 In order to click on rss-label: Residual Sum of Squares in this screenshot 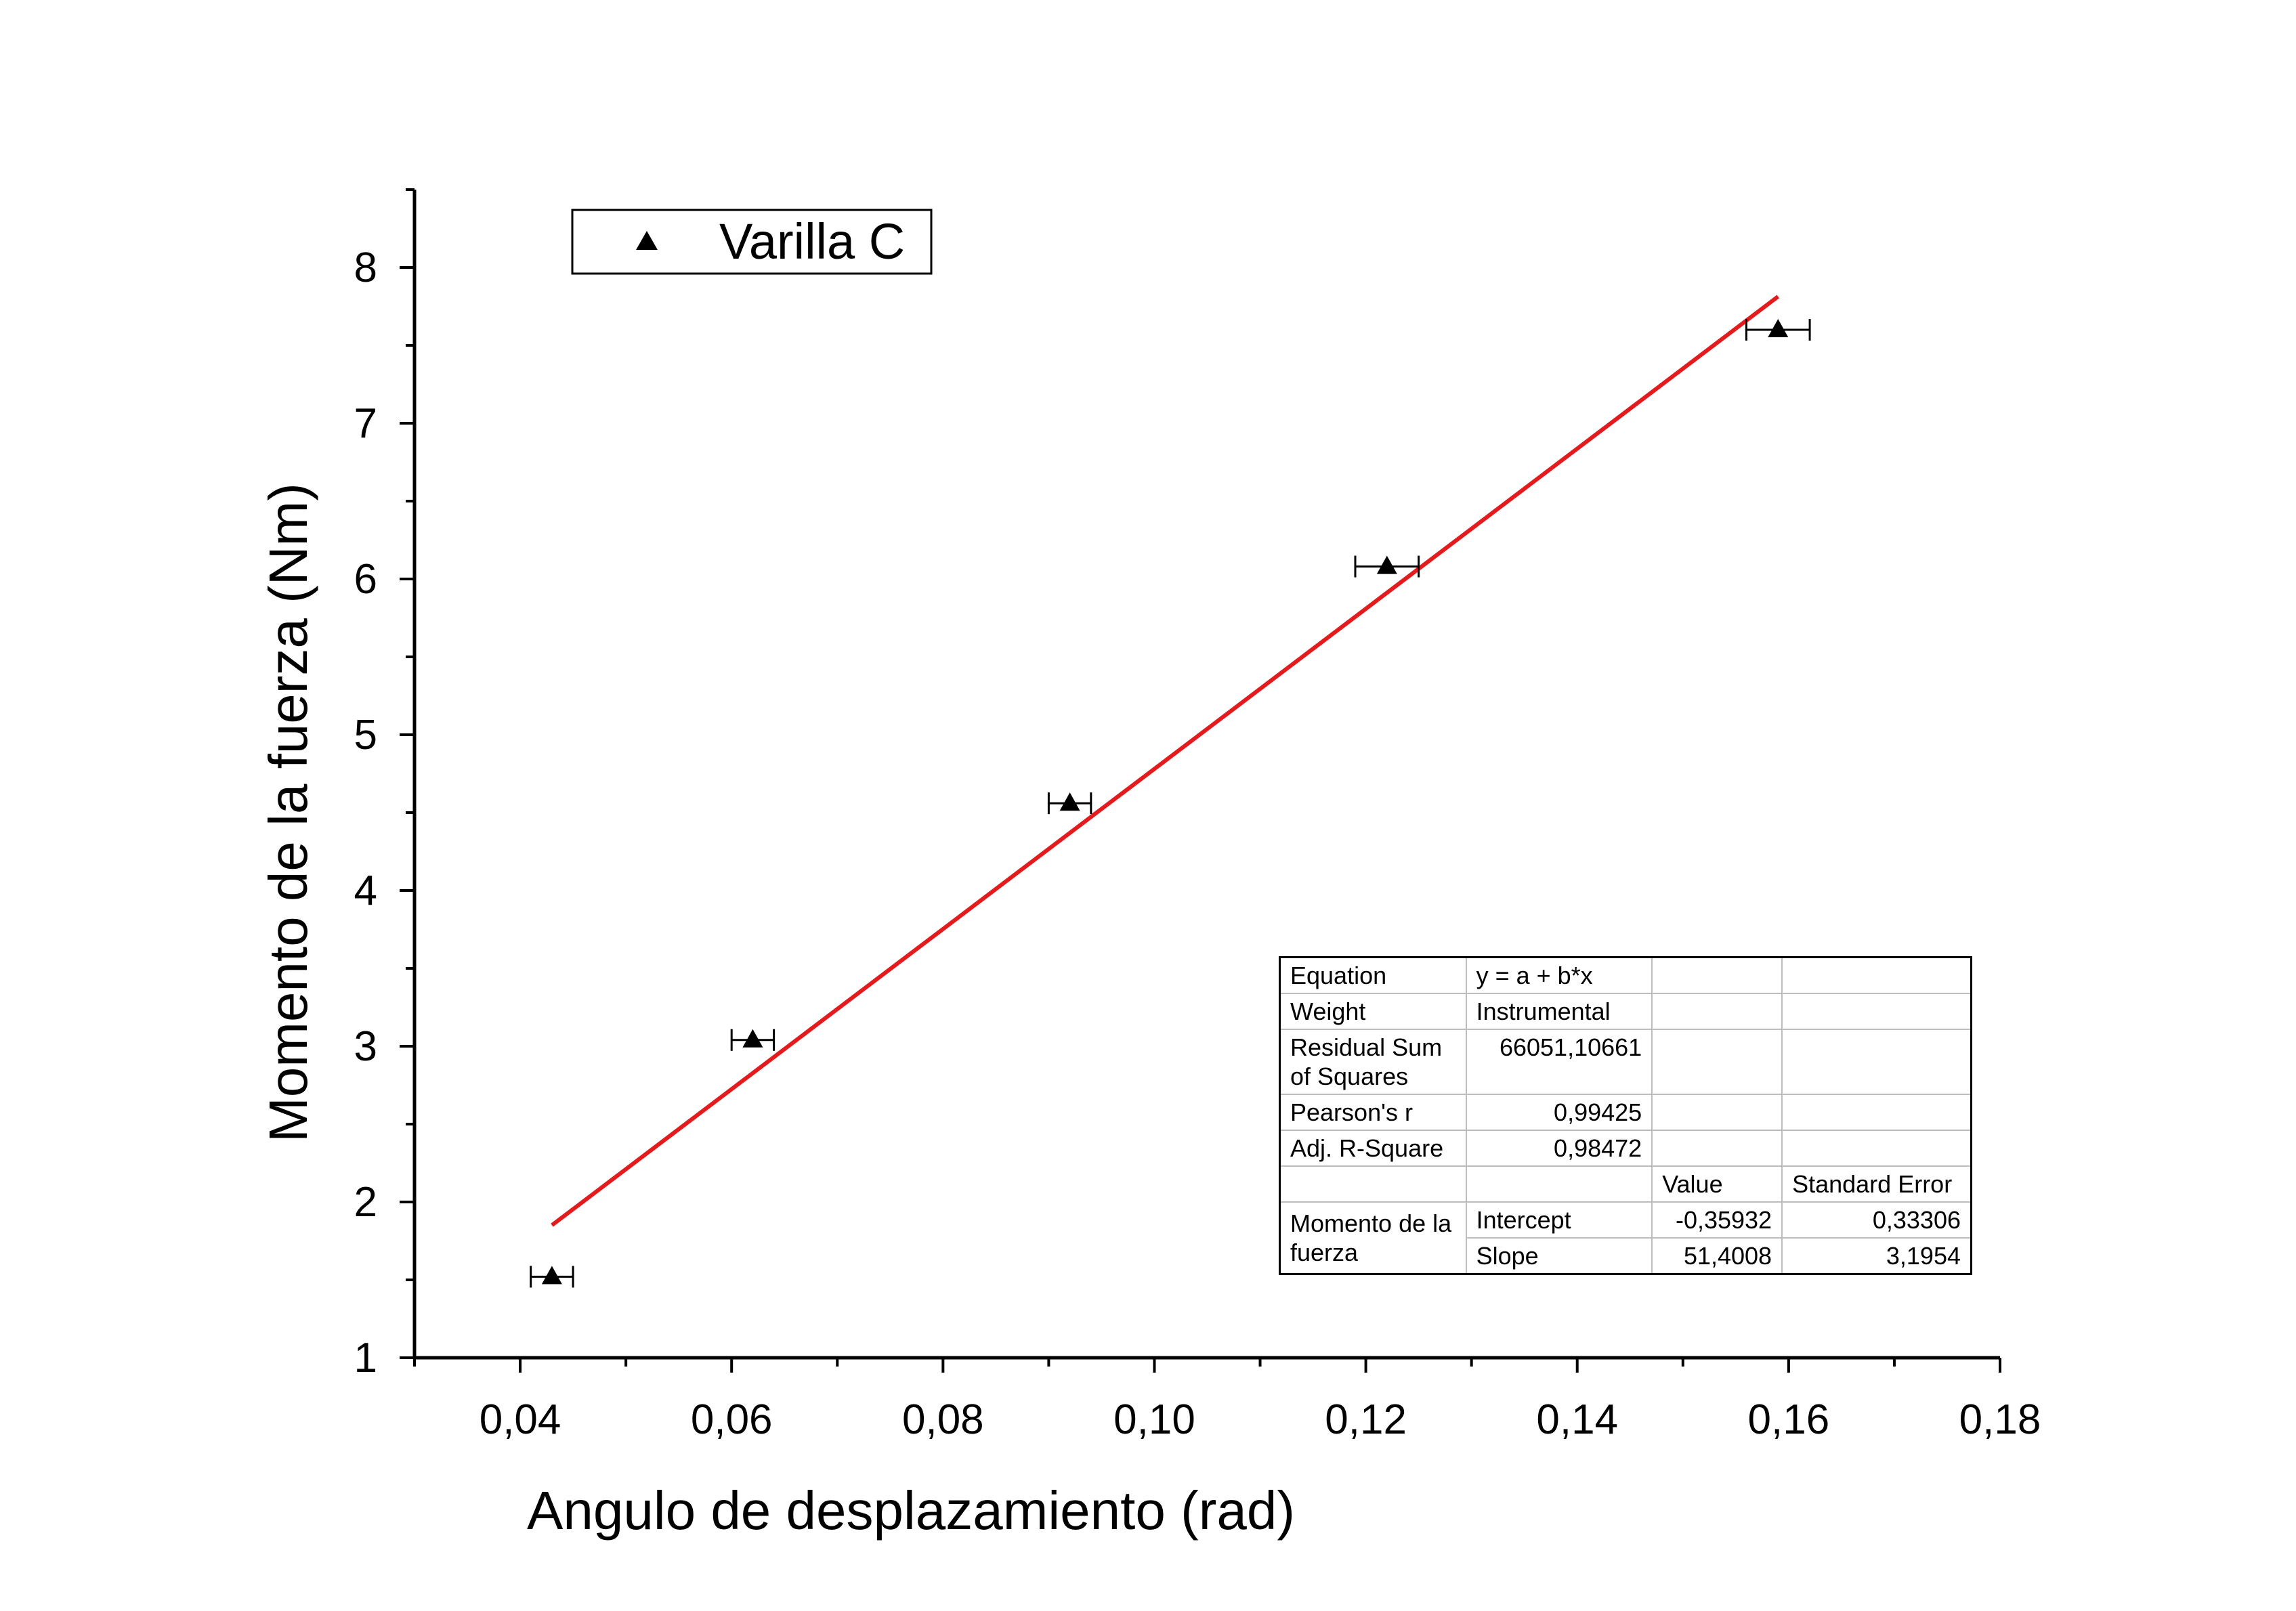, I will do `click(1373, 1062)`.